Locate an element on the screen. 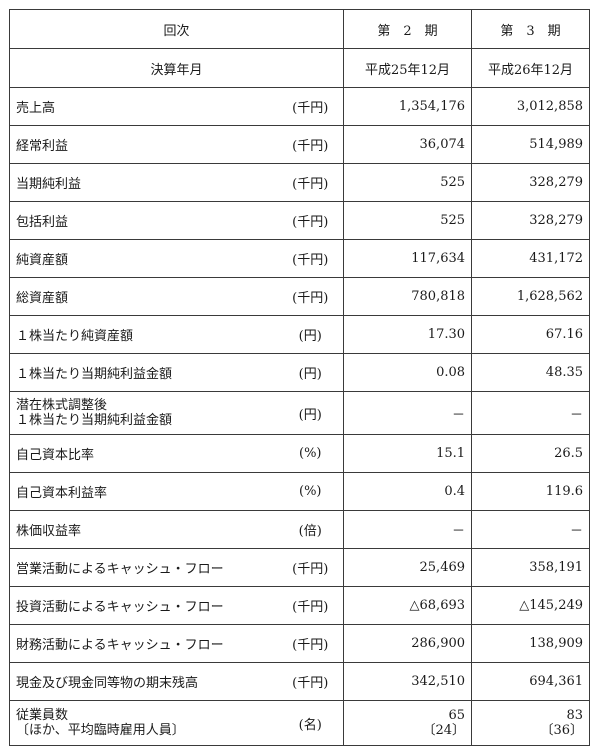 The image size is (600, 746). employees-sublabel: 〔ほか、平均臨時雇用人員〕 is located at coordinates (100, 730).